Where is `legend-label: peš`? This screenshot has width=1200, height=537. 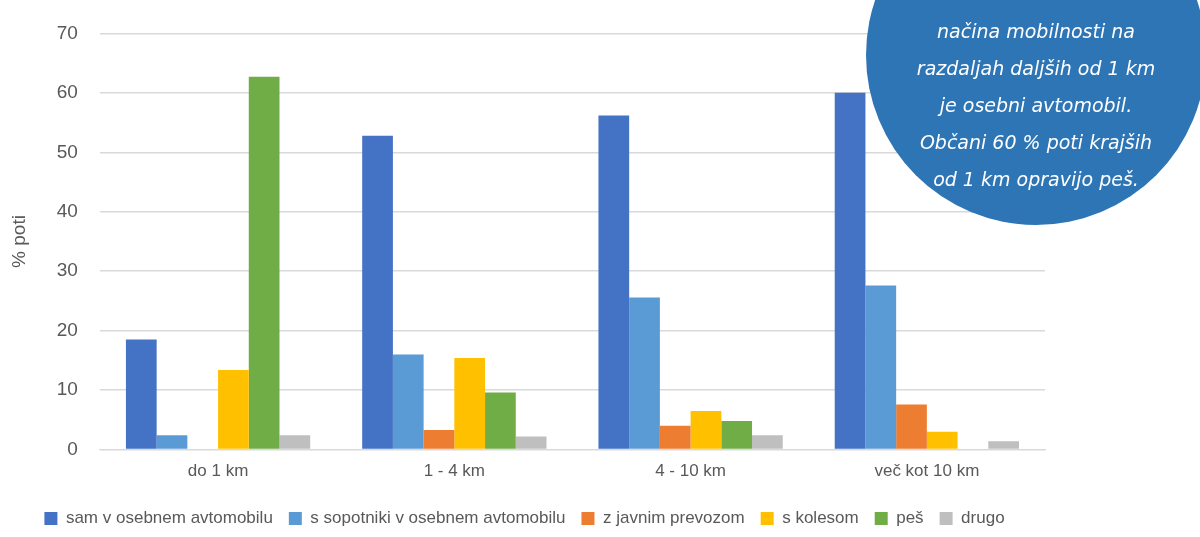 legend-label: peš is located at coordinates (910, 518).